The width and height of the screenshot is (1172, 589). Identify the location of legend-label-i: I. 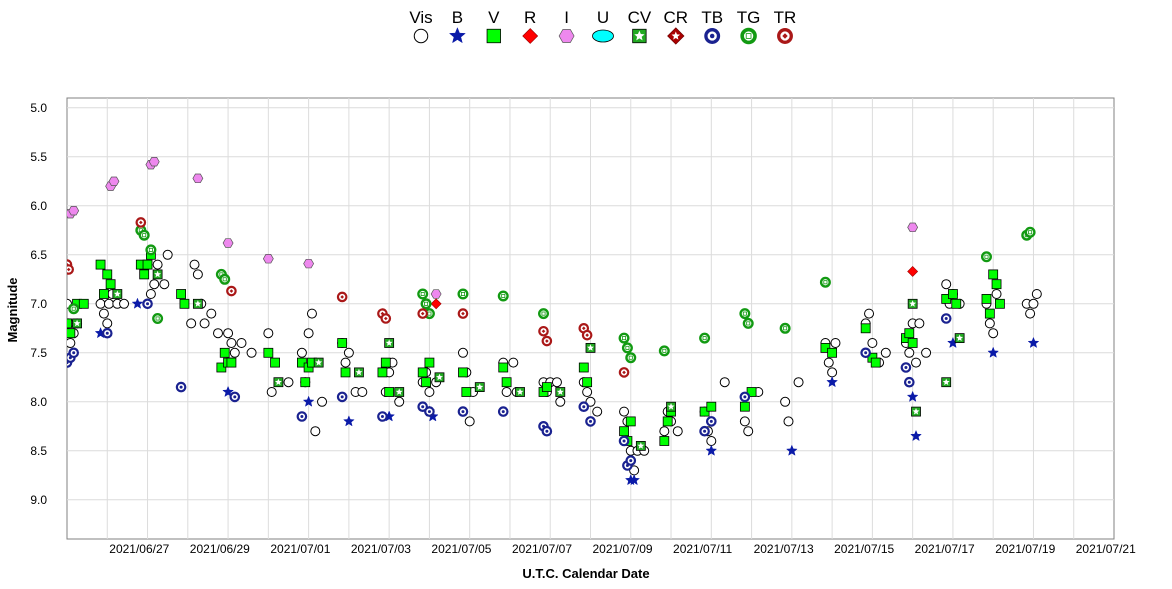
(566, 17).